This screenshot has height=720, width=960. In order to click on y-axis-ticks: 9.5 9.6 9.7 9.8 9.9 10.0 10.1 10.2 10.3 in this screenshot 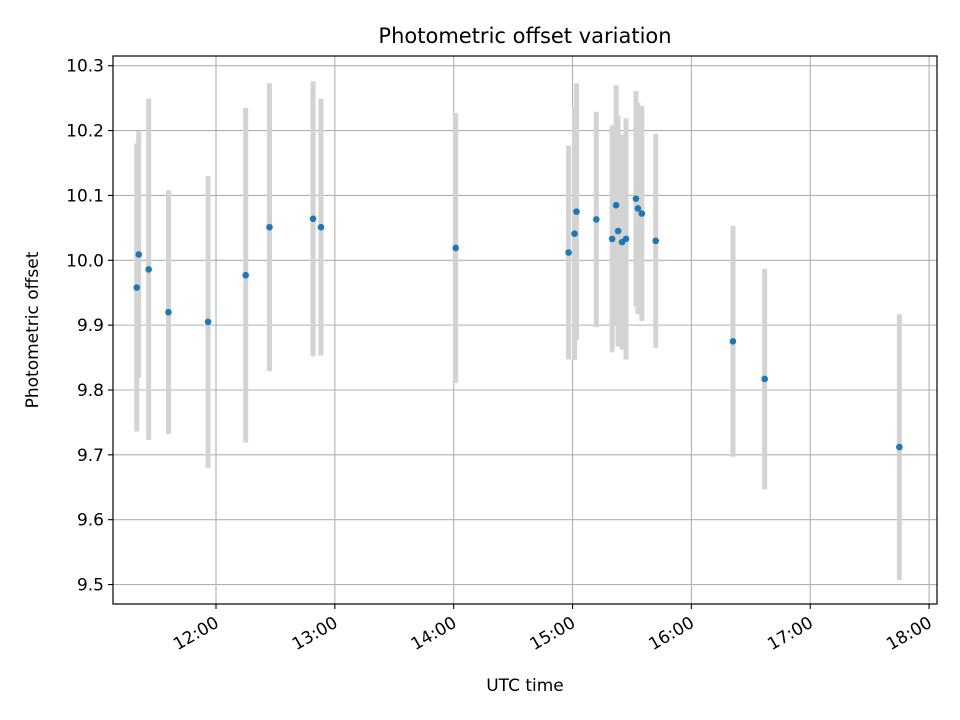, I will do `click(89, 326)`.